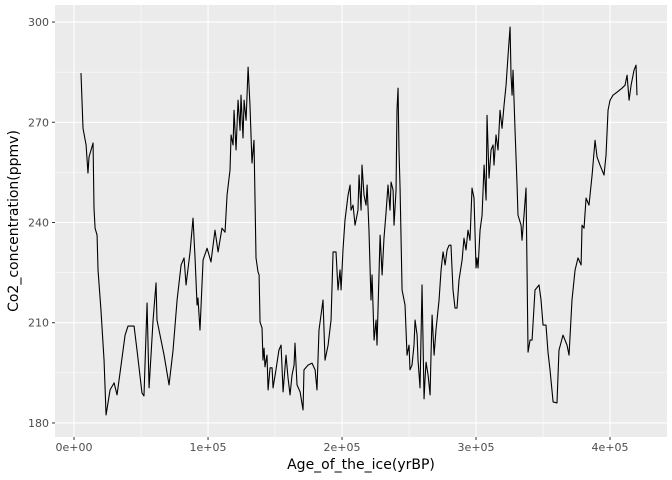 This screenshot has width=672, height=480. What do you see at coordinates (476, 447) in the screenshot?
I see `x-tick-label: 3e+05` at bounding box center [476, 447].